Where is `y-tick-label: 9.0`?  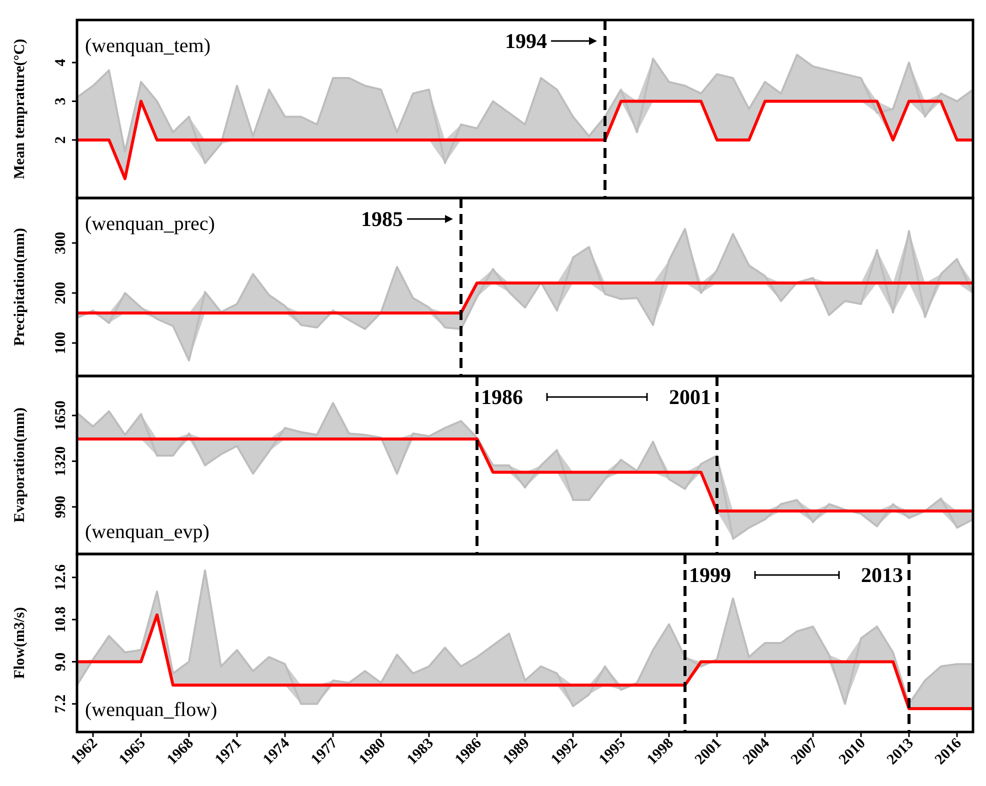
y-tick-label: 9.0 is located at coordinates (61, 662).